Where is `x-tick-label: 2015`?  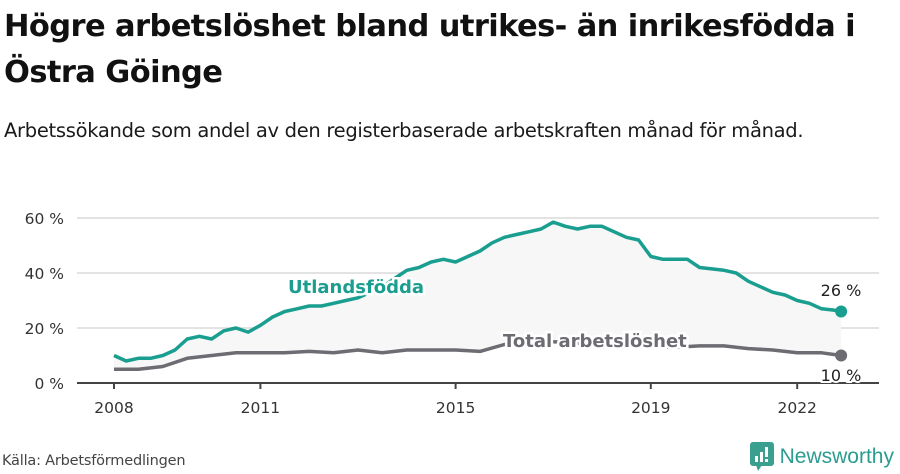 x-tick-label: 2015 is located at coordinates (455, 408).